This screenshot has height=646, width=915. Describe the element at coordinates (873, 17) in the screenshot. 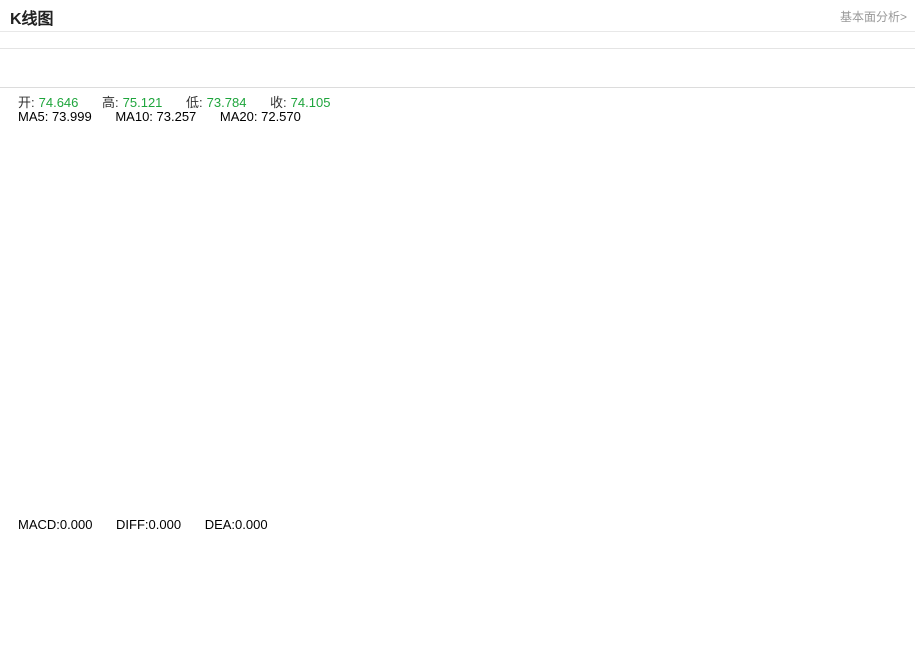

I see `fundamental-analysis-link: 基本面分析>` at that location.